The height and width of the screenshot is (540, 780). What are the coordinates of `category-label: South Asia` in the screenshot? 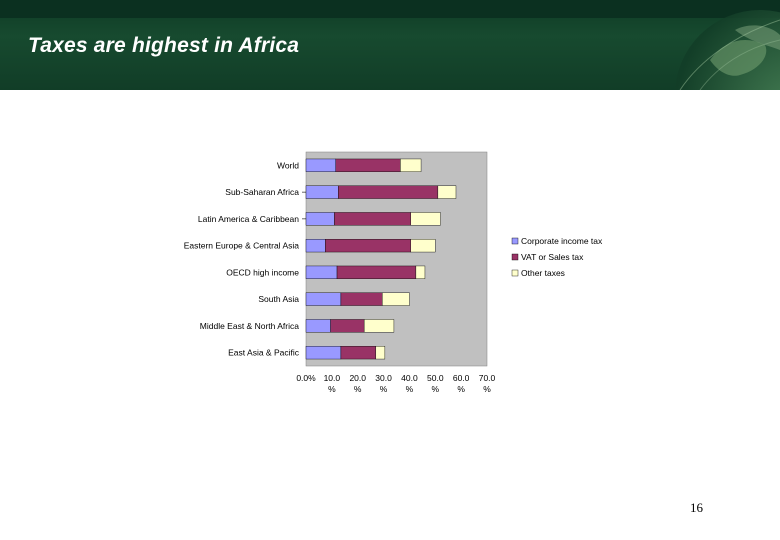 It's located at (278, 299).